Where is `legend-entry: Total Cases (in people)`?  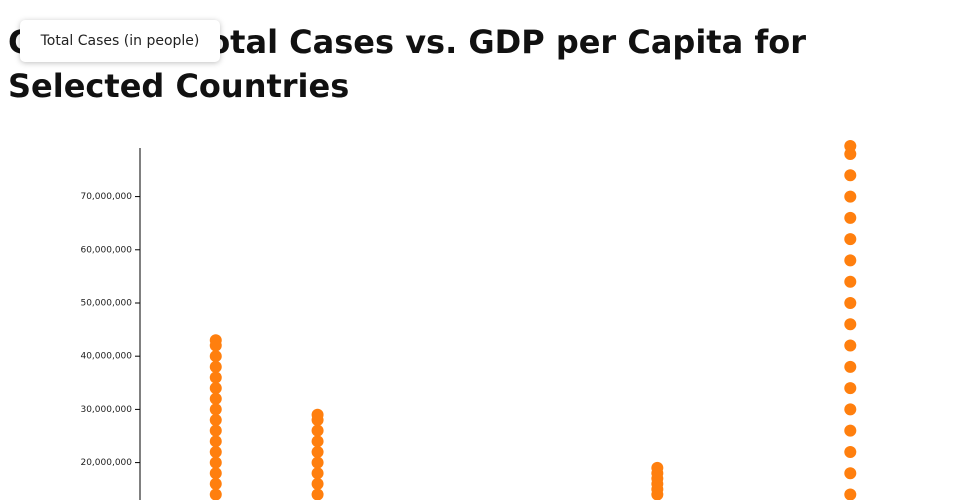 legend-entry: Total Cases (in people) is located at coordinates (120, 41).